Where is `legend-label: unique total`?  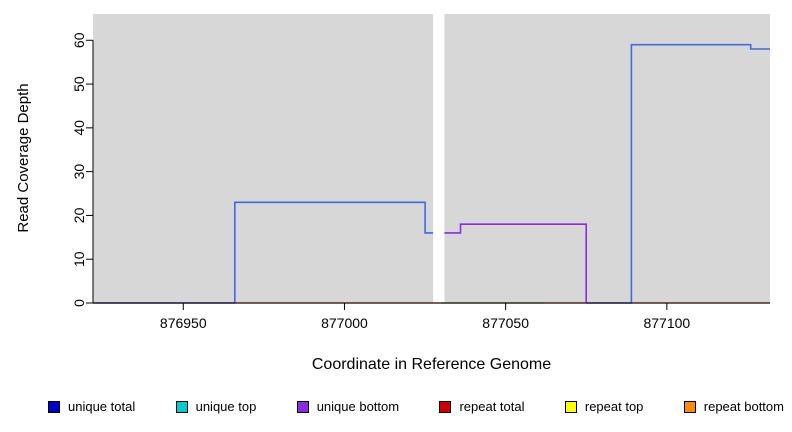
legend-label: unique total is located at coordinates (102, 406).